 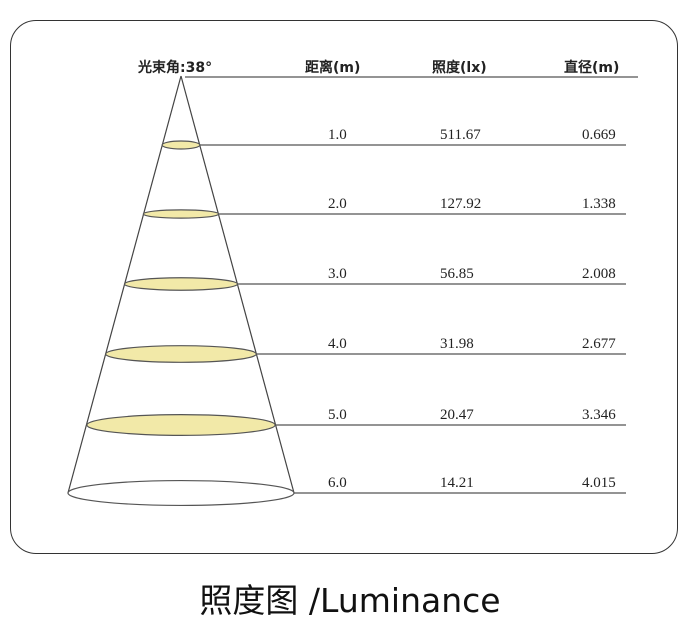 What do you see at coordinates (457, 344) in the screenshot?
I see `illuminance-value: 31.98` at bounding box center [457, 344].